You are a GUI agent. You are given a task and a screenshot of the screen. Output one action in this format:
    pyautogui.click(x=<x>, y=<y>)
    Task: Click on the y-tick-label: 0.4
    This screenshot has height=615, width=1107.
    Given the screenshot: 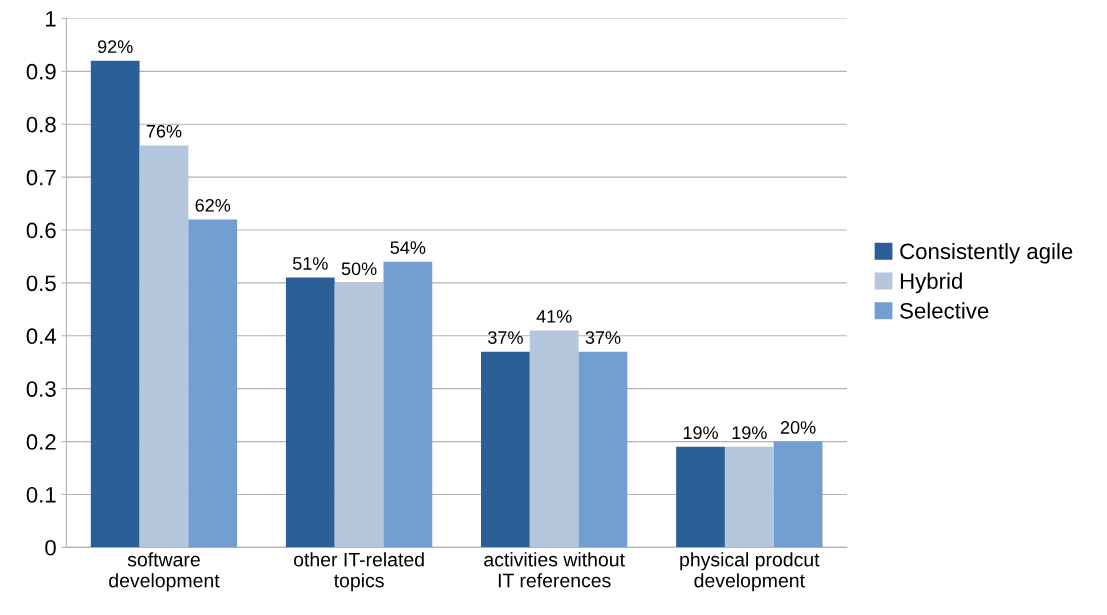 What is the action you would take?
    pyautogui.click(x=41, y=336)
    